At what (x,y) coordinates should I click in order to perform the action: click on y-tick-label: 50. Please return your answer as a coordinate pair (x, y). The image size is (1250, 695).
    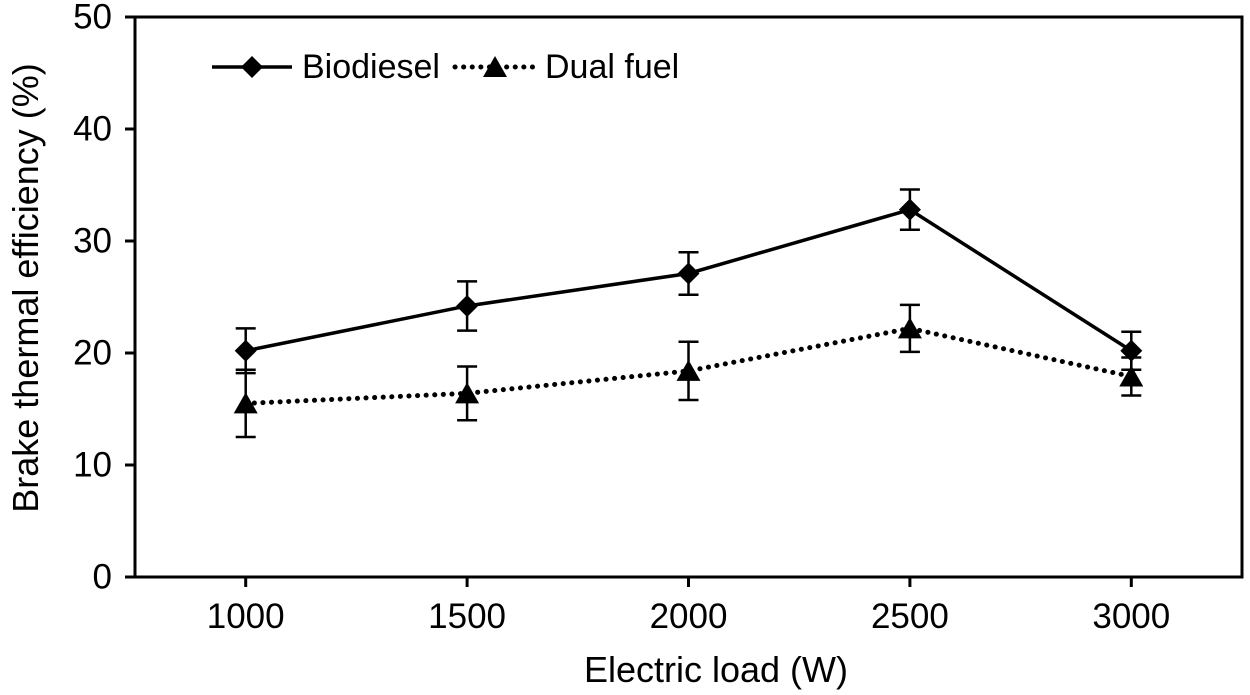
    Looking at the image, I should click on (92, 18).